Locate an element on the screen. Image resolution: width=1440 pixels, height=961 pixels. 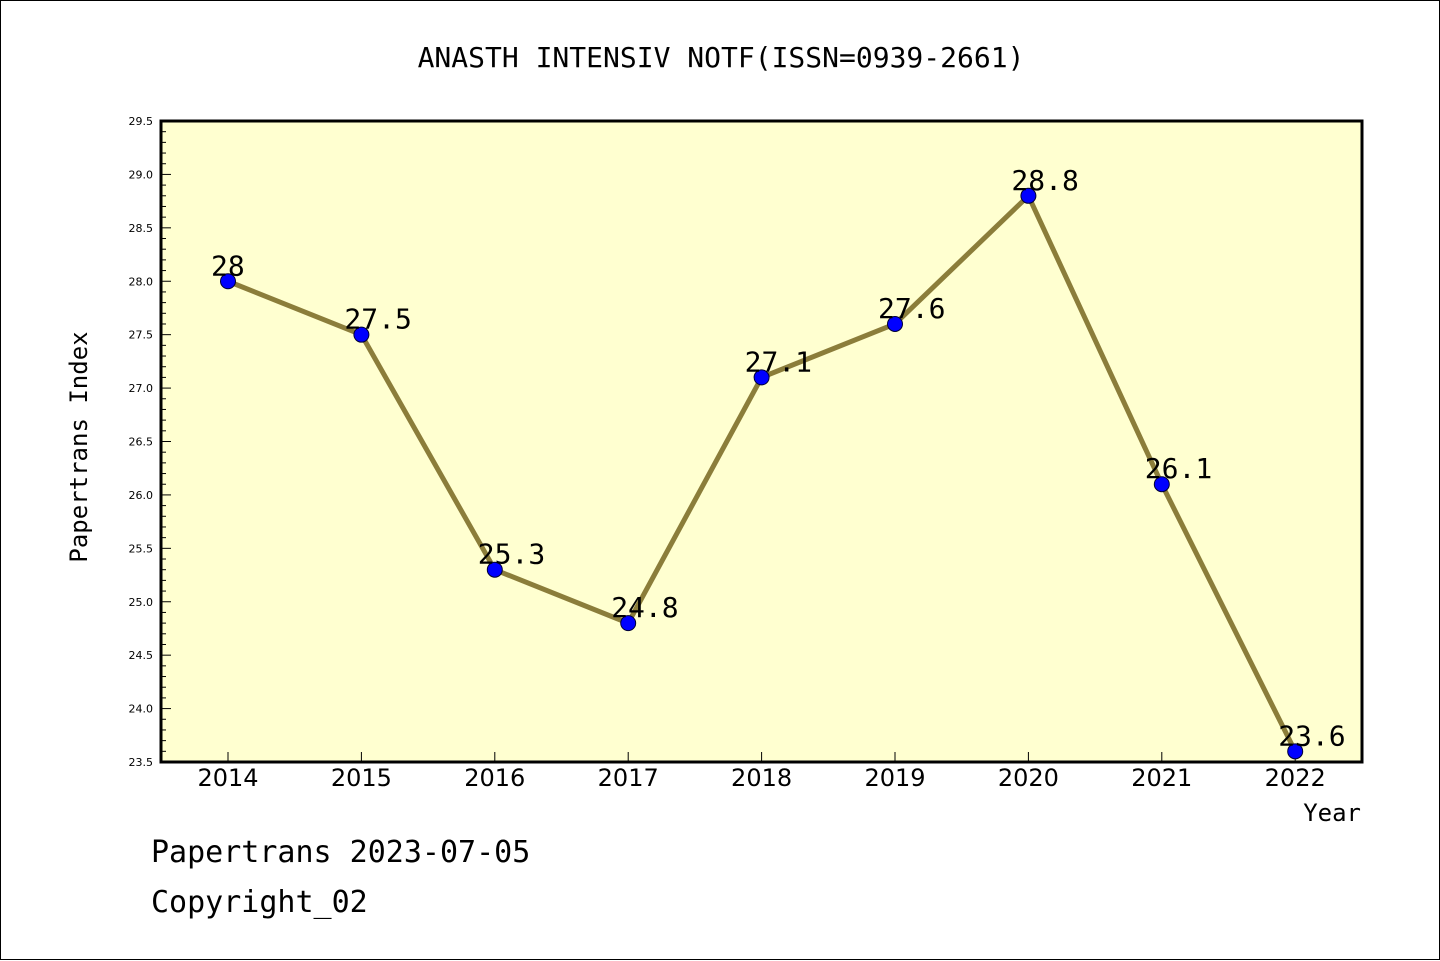
data-label: 26.1 is located at coordinates (1178, 468).